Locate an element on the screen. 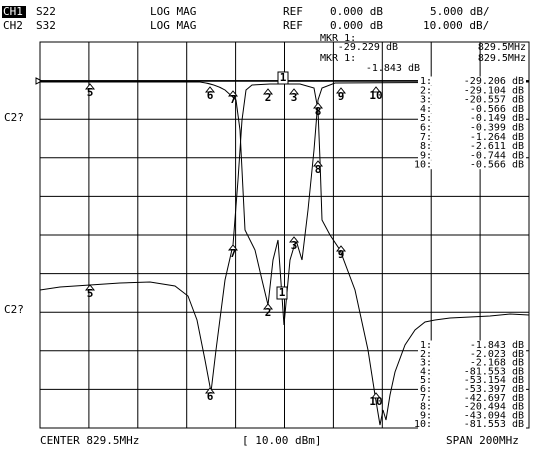 The image size is (545, 456). list-index: 9: is located at coordinates (426, 415).